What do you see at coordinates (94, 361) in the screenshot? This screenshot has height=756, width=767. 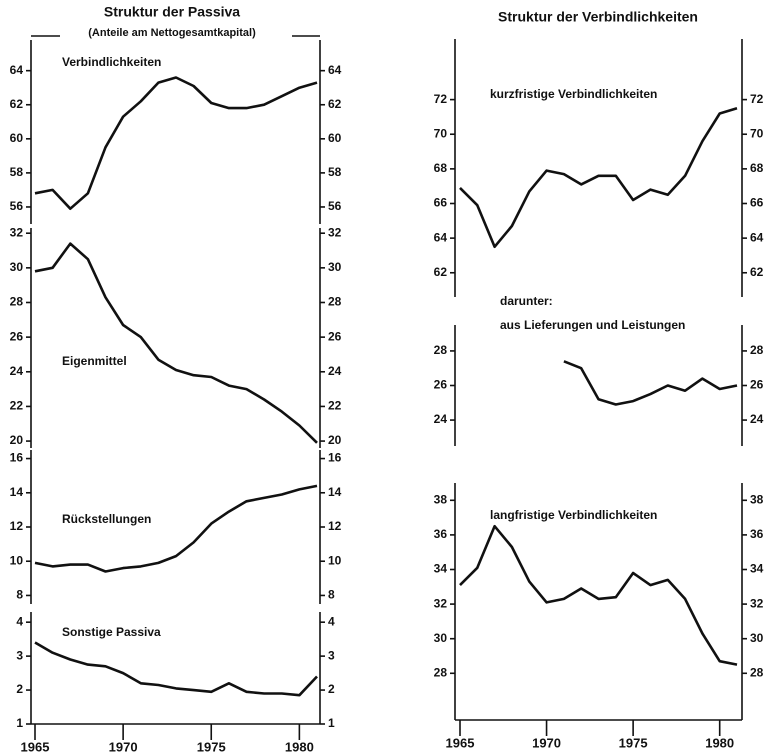 I see `series-label: Eigenmittel` at bounding box center [94, 361].